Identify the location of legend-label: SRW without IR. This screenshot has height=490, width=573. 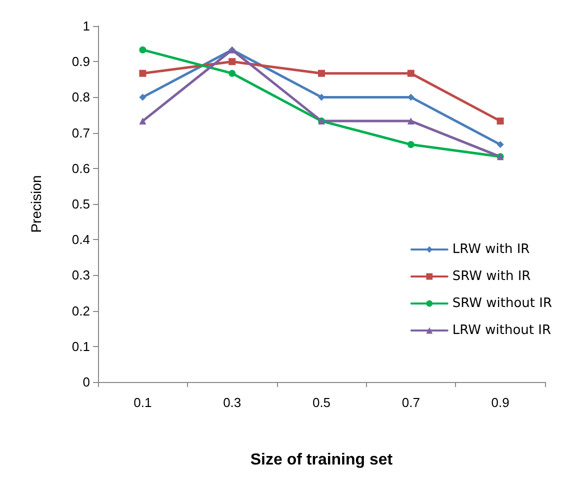
(502, 303).